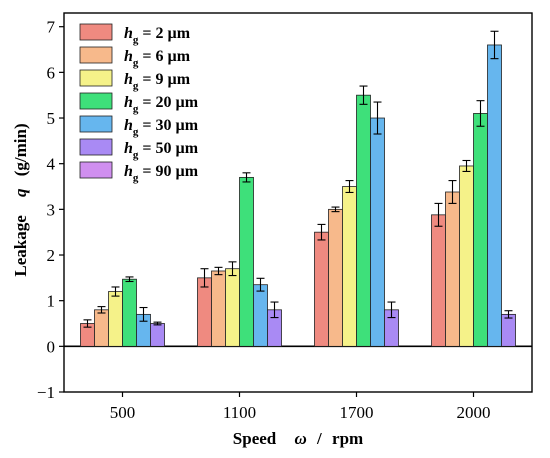  I want to click on y-tick-label: 5, so click(51, 118).